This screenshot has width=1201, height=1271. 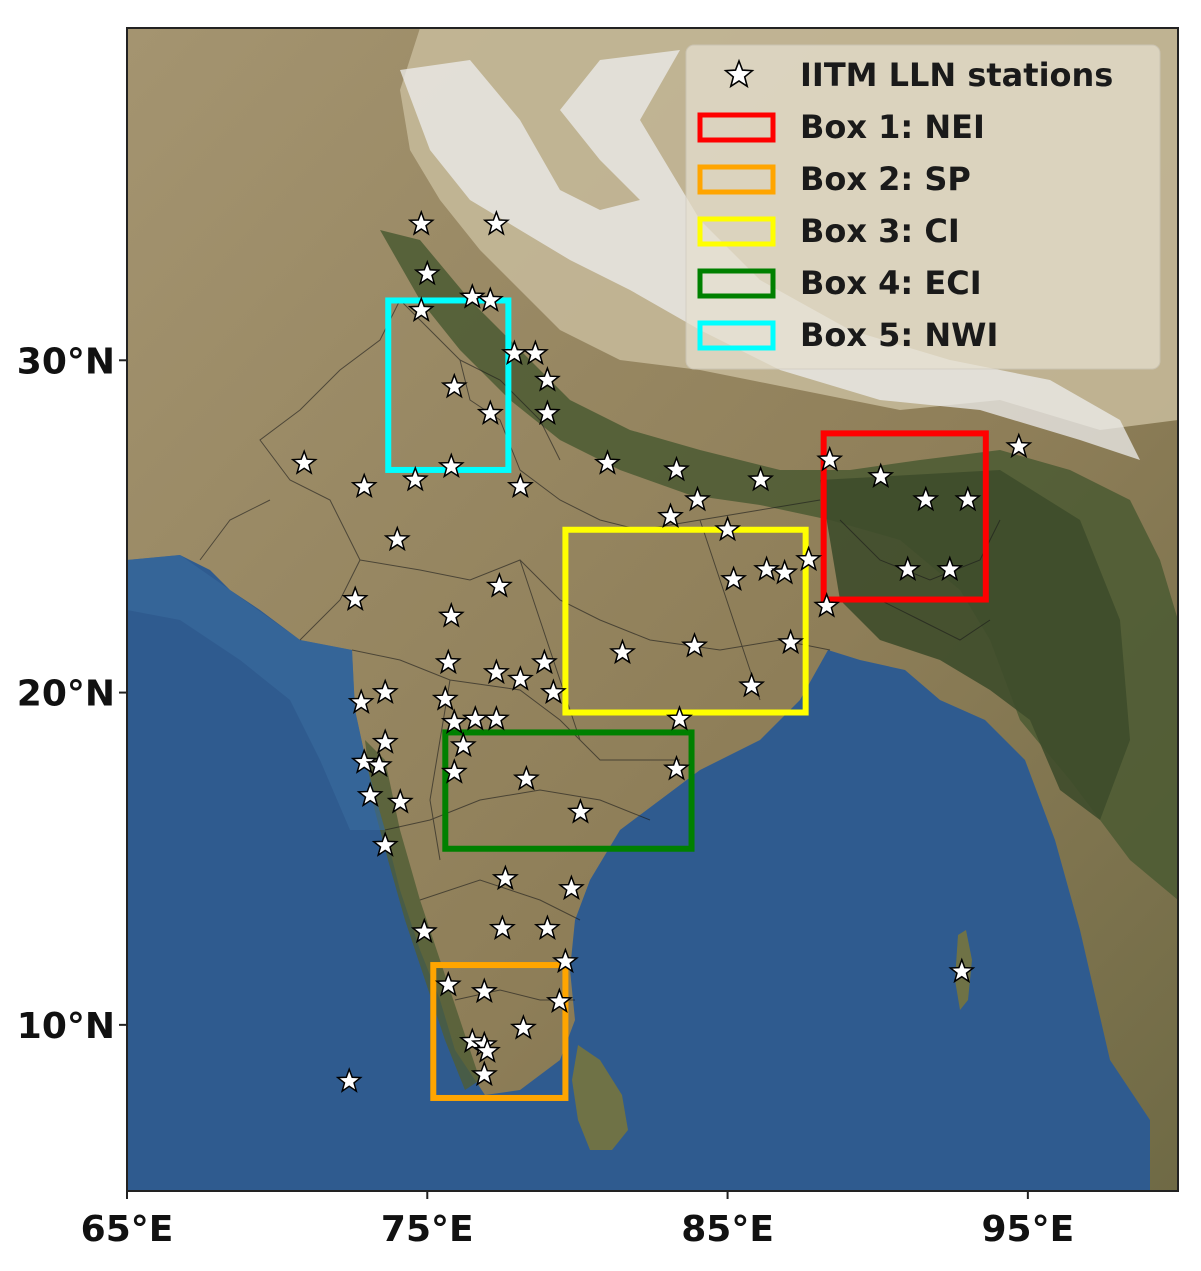 What do you see at coordinates (422, 915) in the screenshot?
I see `western-ghats` at bounding box center [422, 915].